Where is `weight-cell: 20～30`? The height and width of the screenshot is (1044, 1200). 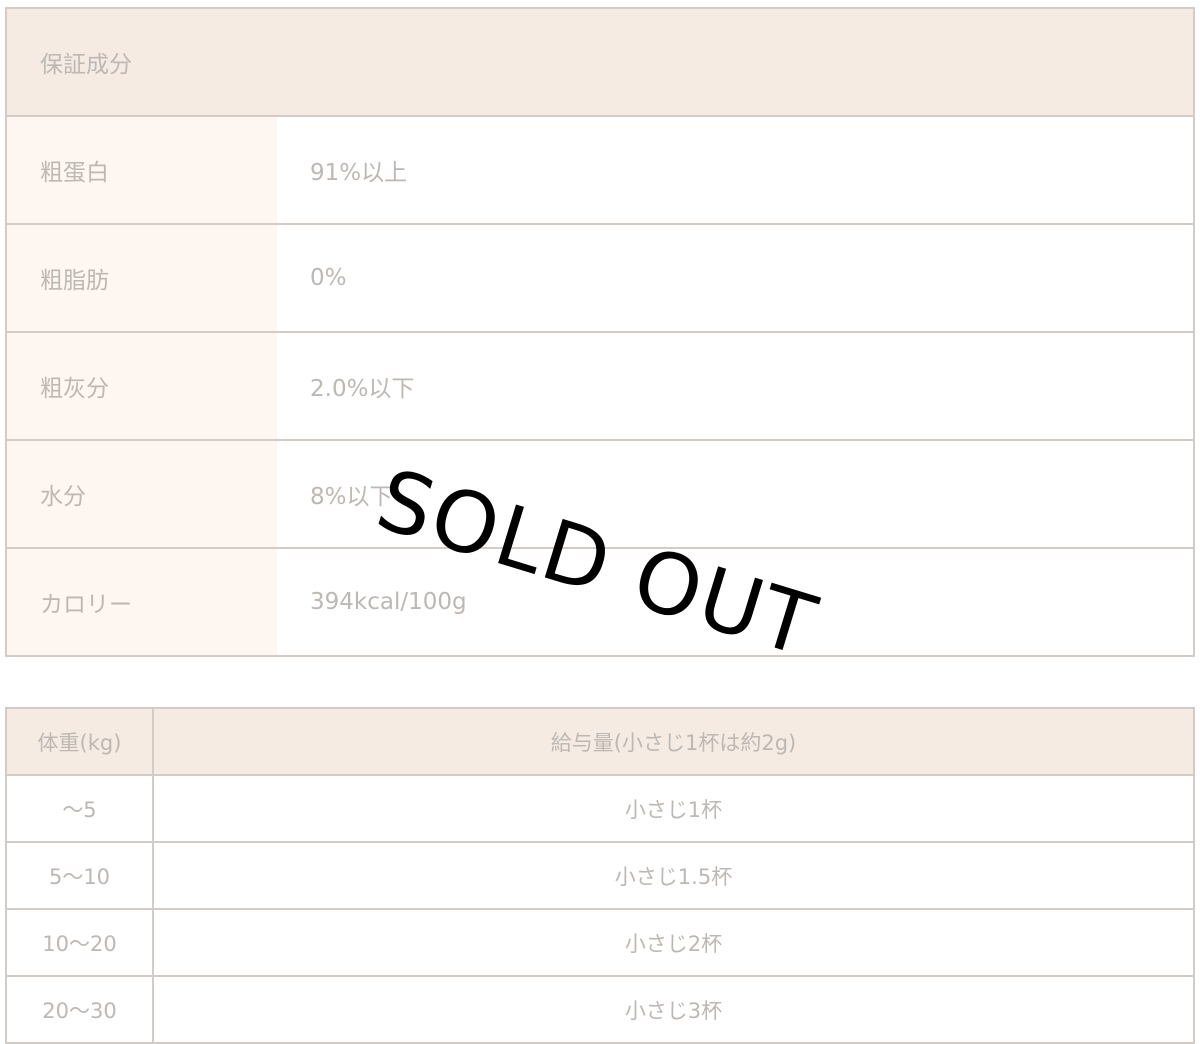 weight-cell: 20～30 is located at coordinates (79, 1009).